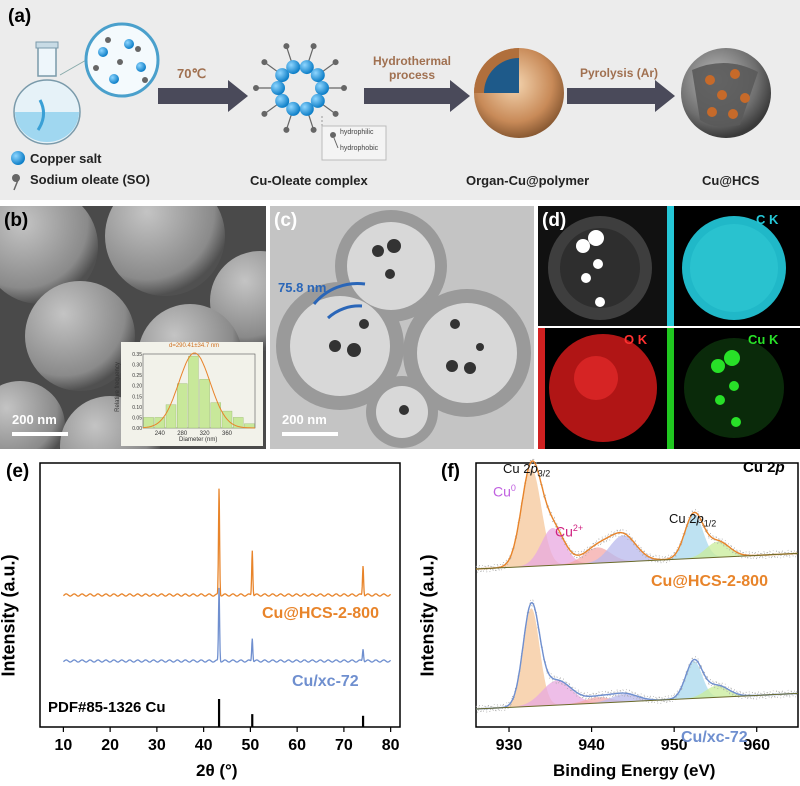 The image size is (800, 786). What do you see at coordinates (192, 73) in the screenshot?
I see `temperature-label: 70℃` at bounding box center [192, 73].